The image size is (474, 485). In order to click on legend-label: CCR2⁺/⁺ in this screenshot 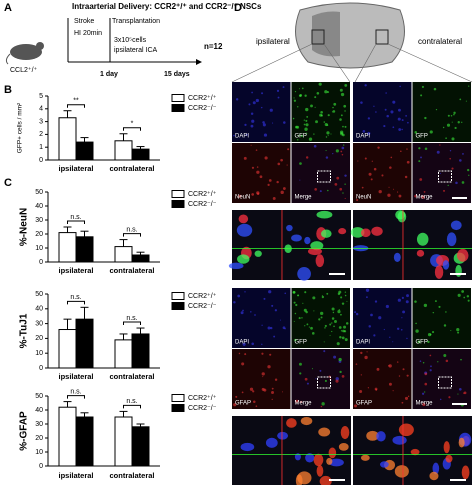, I will do `click(202, 398)`.